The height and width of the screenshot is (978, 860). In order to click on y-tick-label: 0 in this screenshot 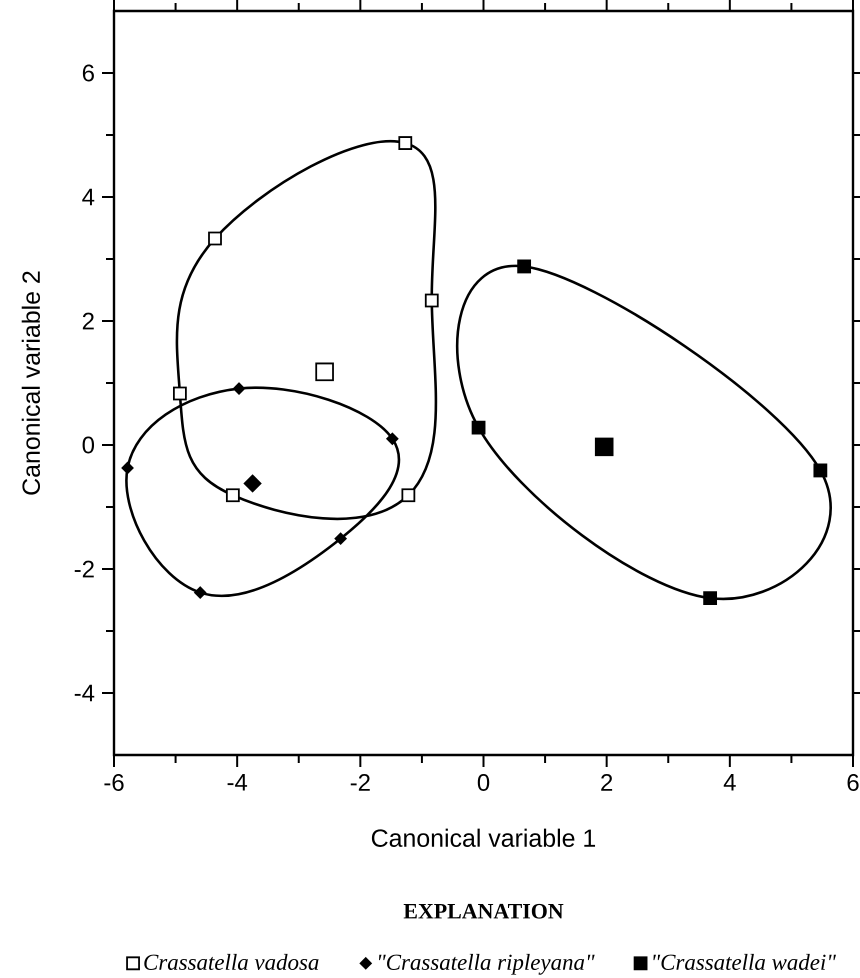, I will do `click(88, 445)`.